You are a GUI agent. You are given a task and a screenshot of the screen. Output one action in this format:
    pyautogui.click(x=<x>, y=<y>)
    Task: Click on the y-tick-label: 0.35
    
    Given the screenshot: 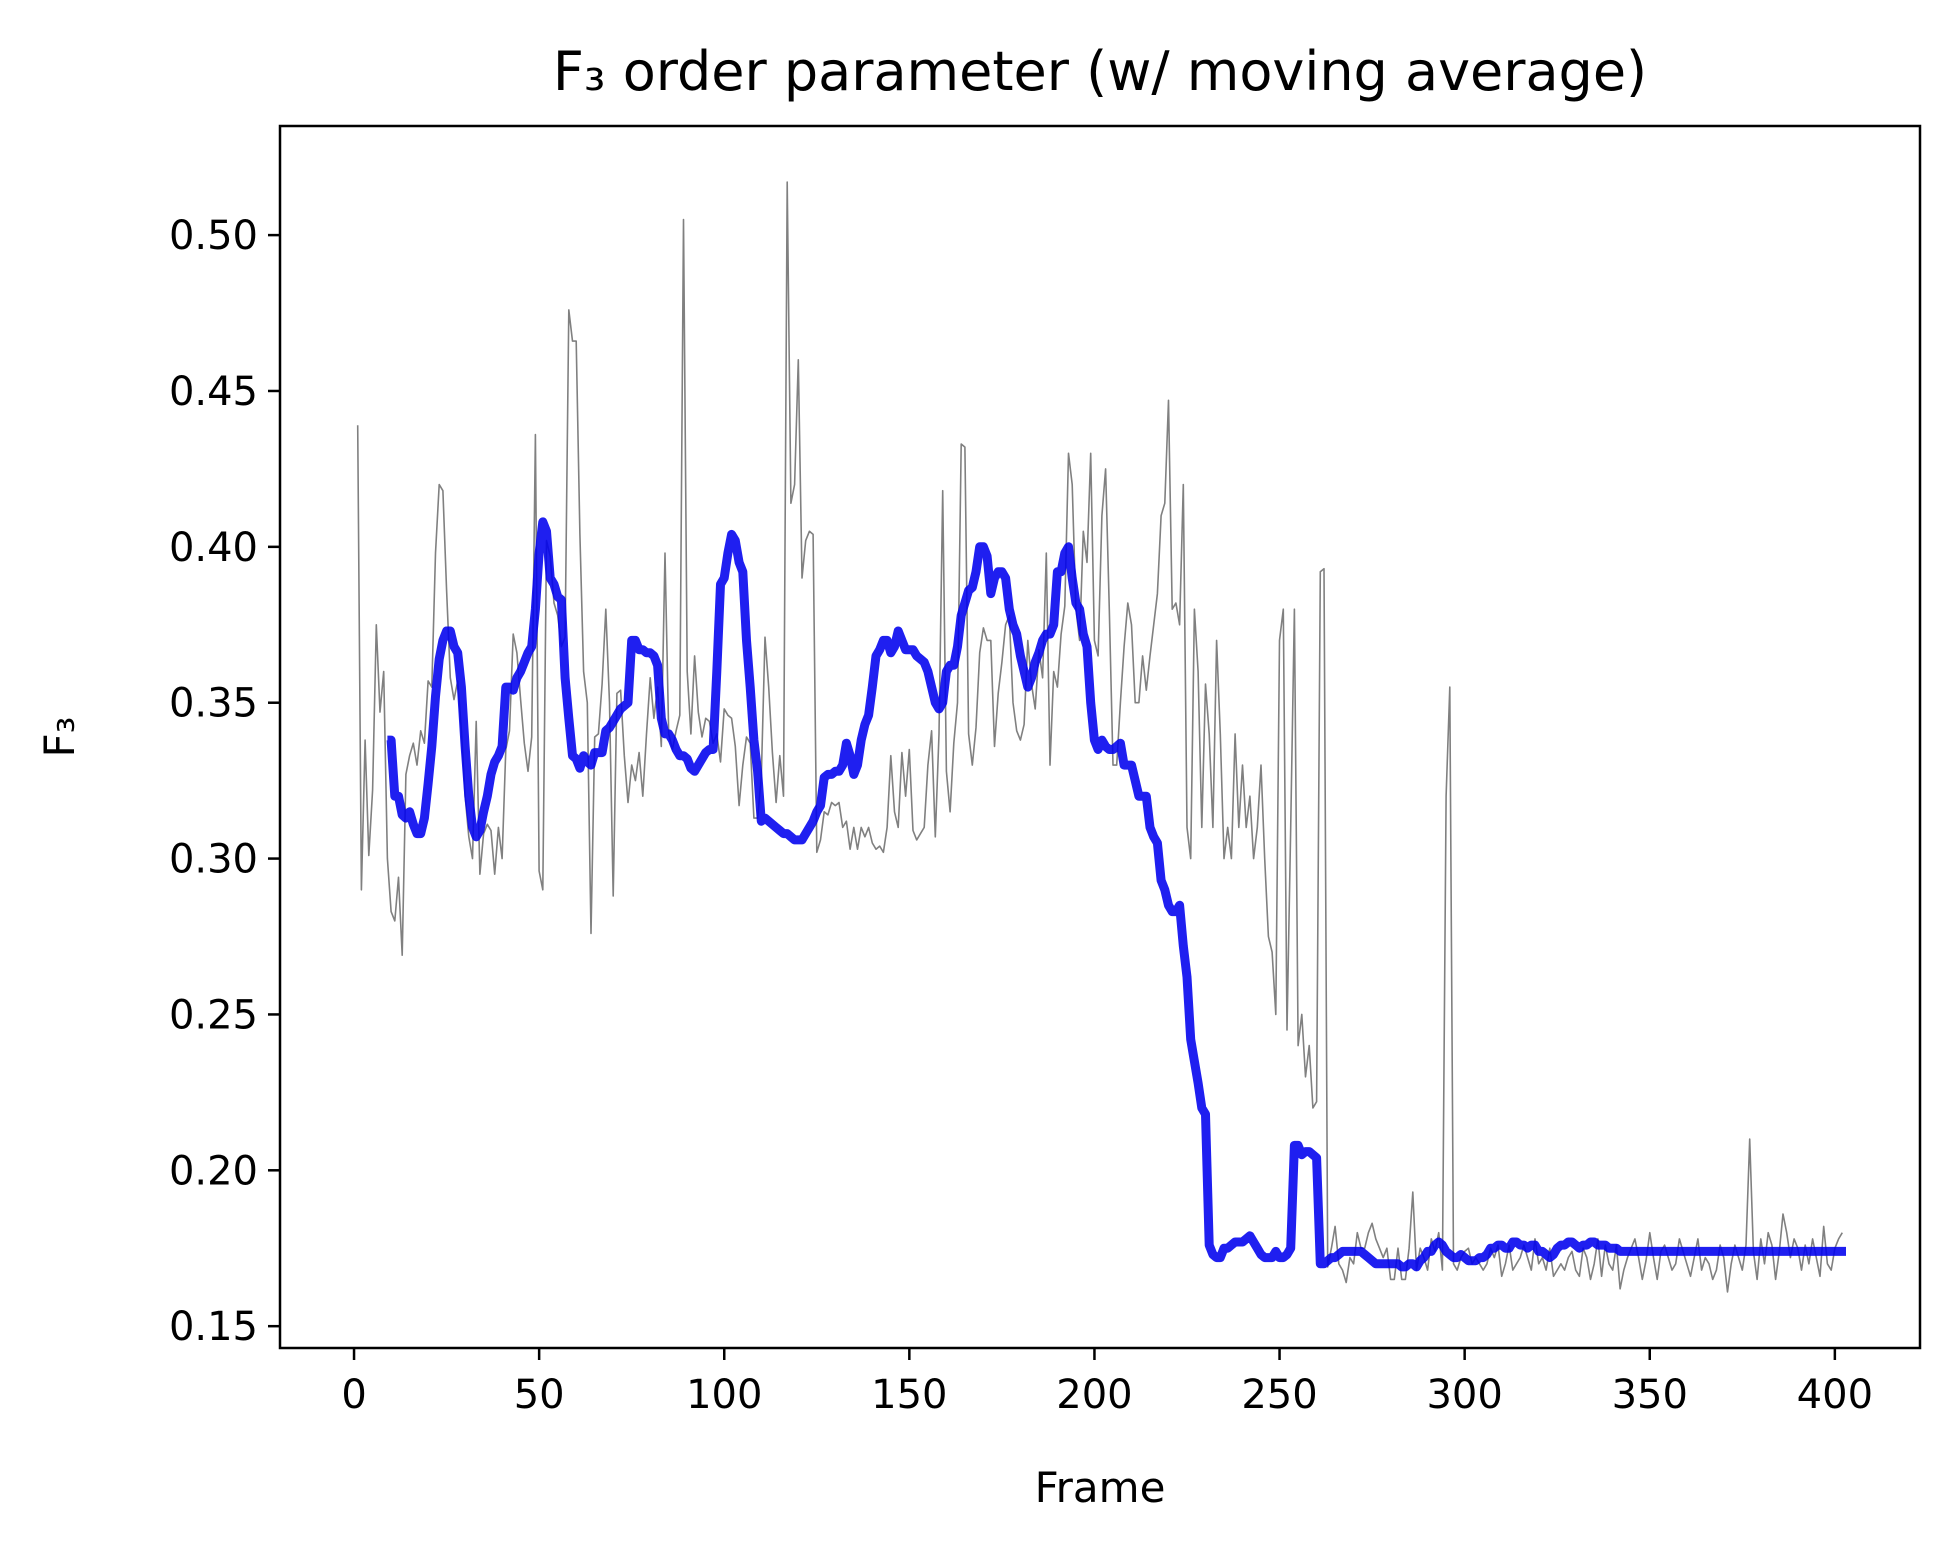 What is the action you would take?
    pyautogui.click(x=213, y=704)
    